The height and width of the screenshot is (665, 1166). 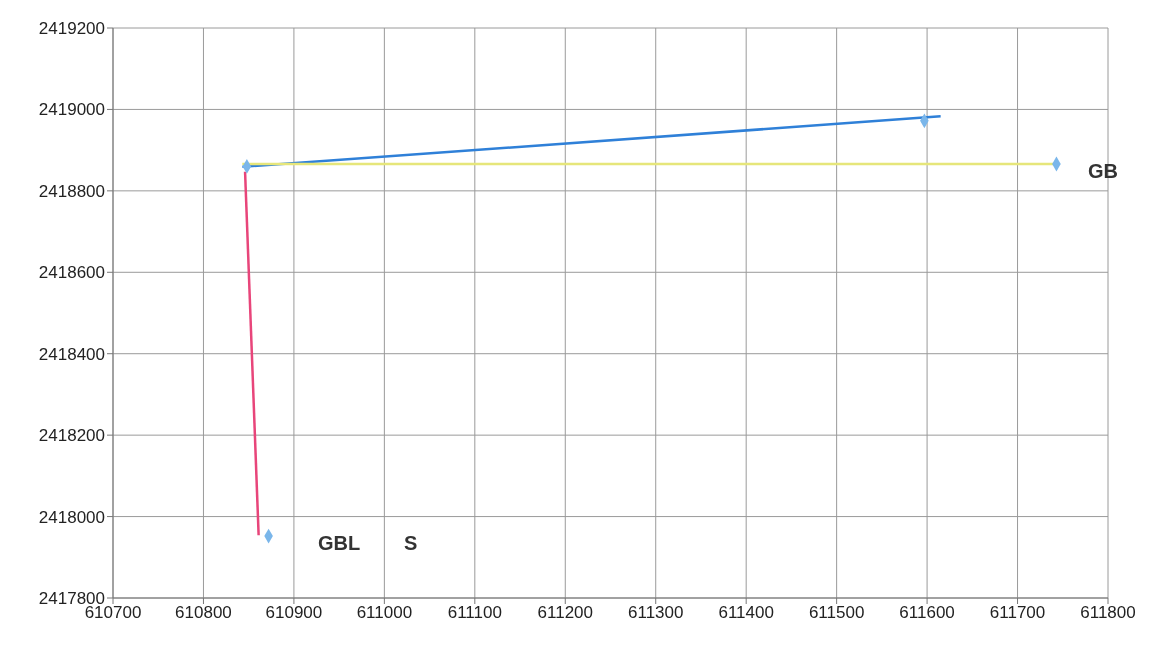 What do you see at coordinates (1108, 613) in the screenshot?
I see `x-tick-label: 611800` at bounding box center [1108, 613].